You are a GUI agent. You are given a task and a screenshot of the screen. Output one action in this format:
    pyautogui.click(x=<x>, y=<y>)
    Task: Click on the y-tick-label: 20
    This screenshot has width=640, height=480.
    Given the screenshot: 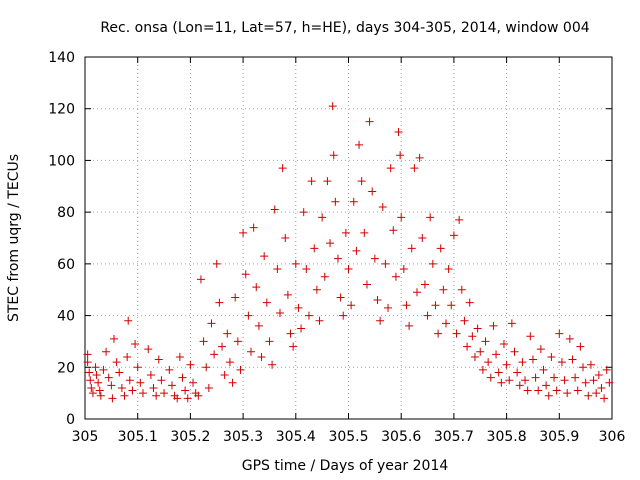 What is the action you would take?
    pyautogui.click(x=66, y=368)
    